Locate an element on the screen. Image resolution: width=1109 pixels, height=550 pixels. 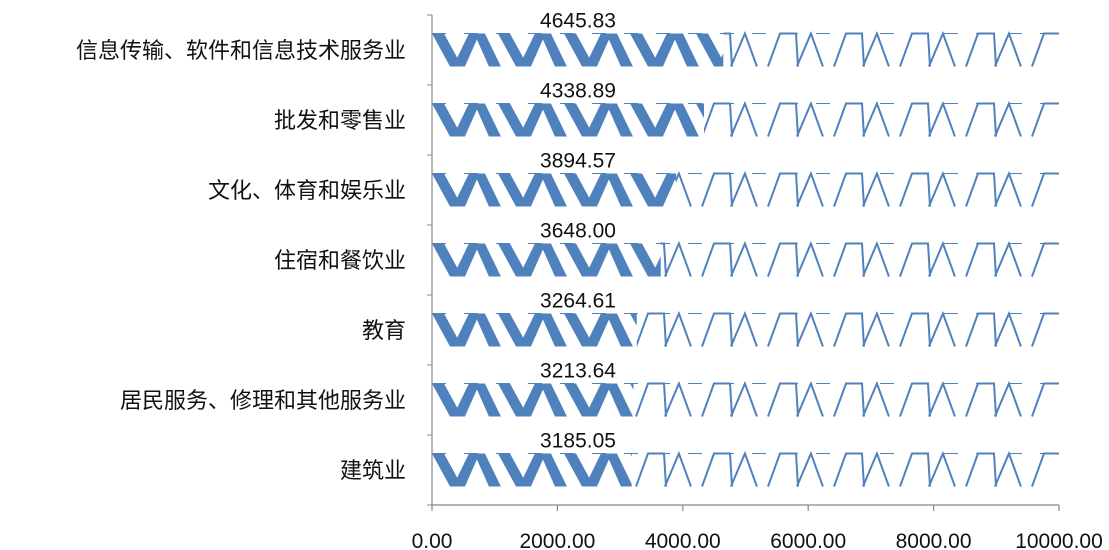
category-label-4: 住宿和餐饮业 is located at coordinates (340, 261).